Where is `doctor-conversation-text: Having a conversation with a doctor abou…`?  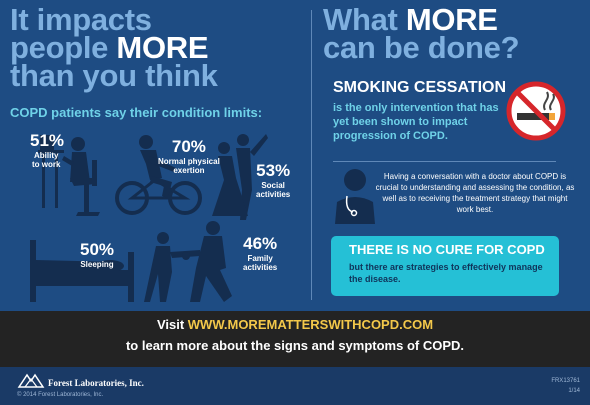 doctor-conversation-text: Having a conversation with a doctor abou… is located at coordinates (475, 193).